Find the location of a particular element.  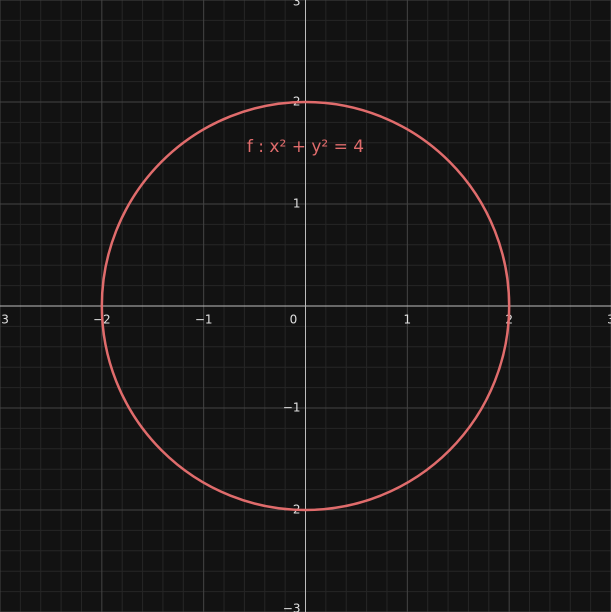

x-tick-label: −1 is located at coordinates (204, 320).